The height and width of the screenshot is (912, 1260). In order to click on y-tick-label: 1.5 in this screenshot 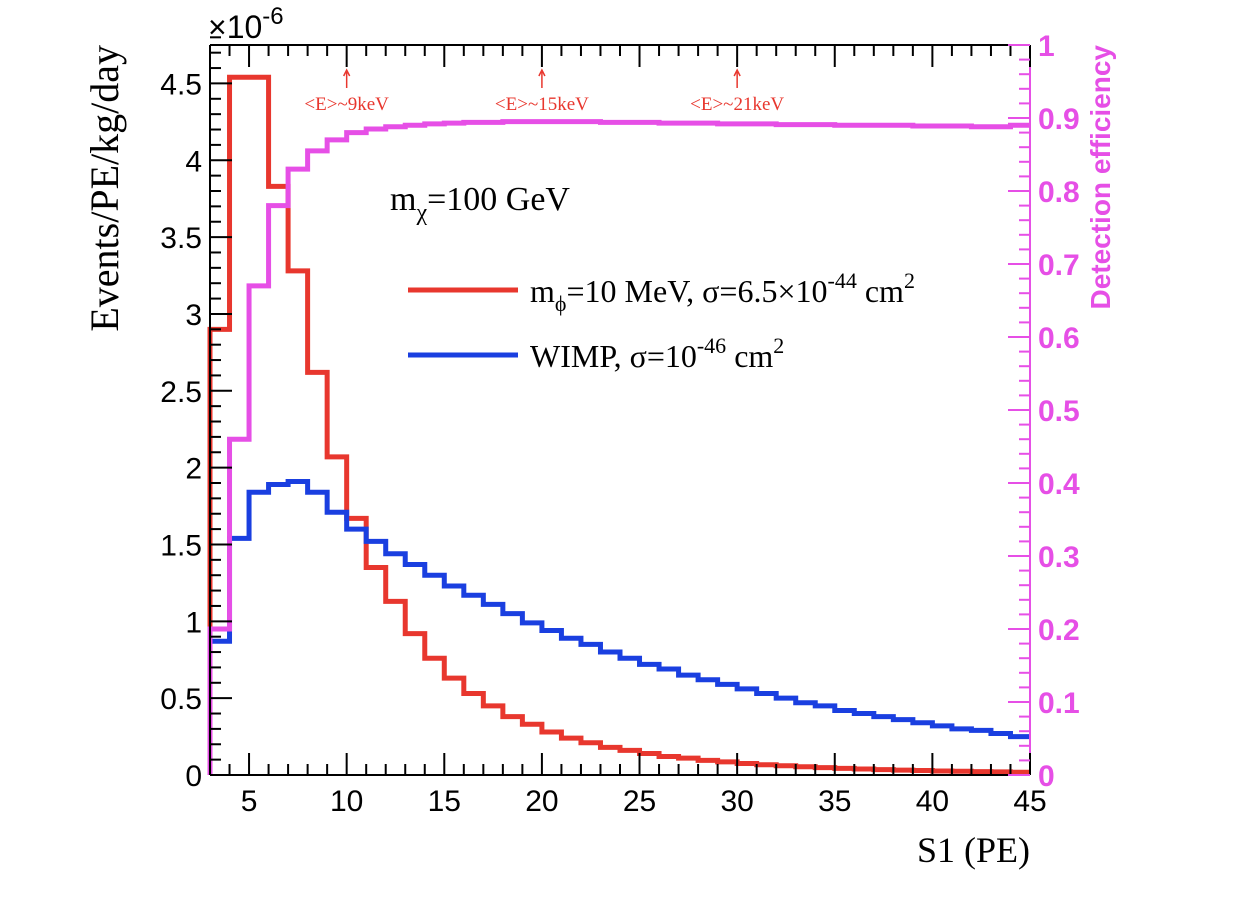, I will do `click(181, 545)`.